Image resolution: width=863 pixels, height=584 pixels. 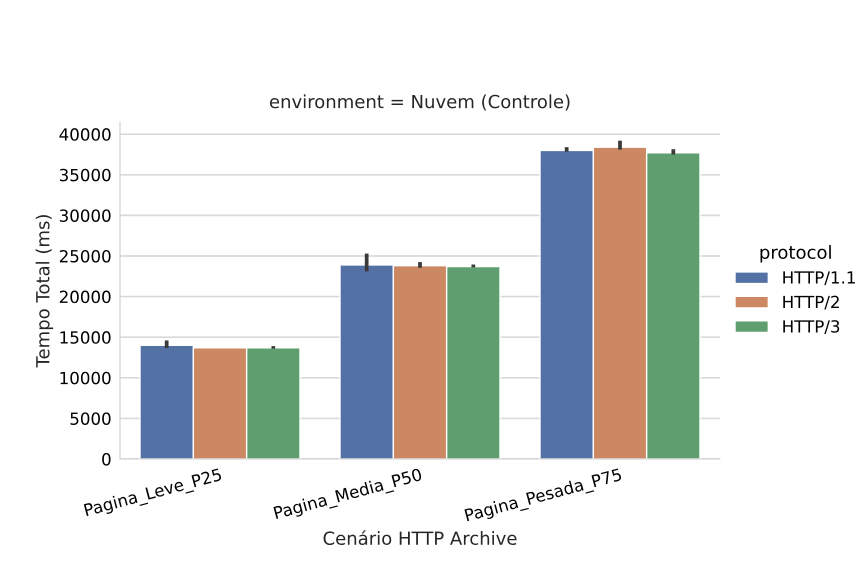 I want to click on y-tick-label: 35000, so click(x=85, y=175).